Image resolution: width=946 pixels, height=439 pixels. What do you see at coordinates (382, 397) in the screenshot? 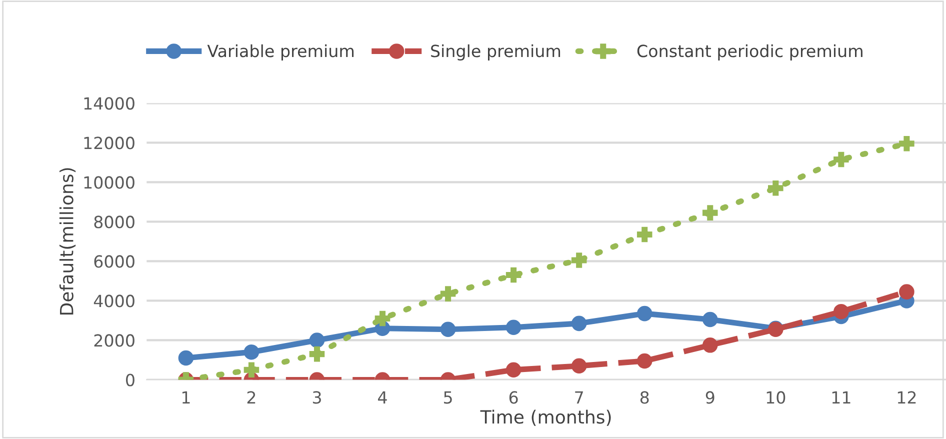
I see `x-tick-label: 4` at bounding box center [382, 397].